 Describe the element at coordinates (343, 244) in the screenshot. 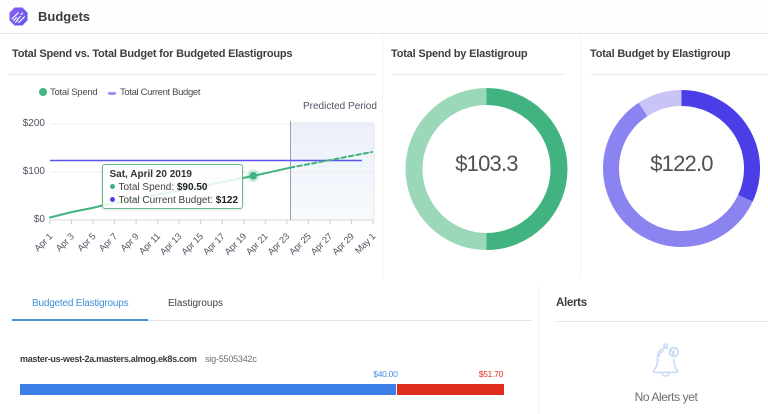

I see `svg-text: Apr 29` at that location.